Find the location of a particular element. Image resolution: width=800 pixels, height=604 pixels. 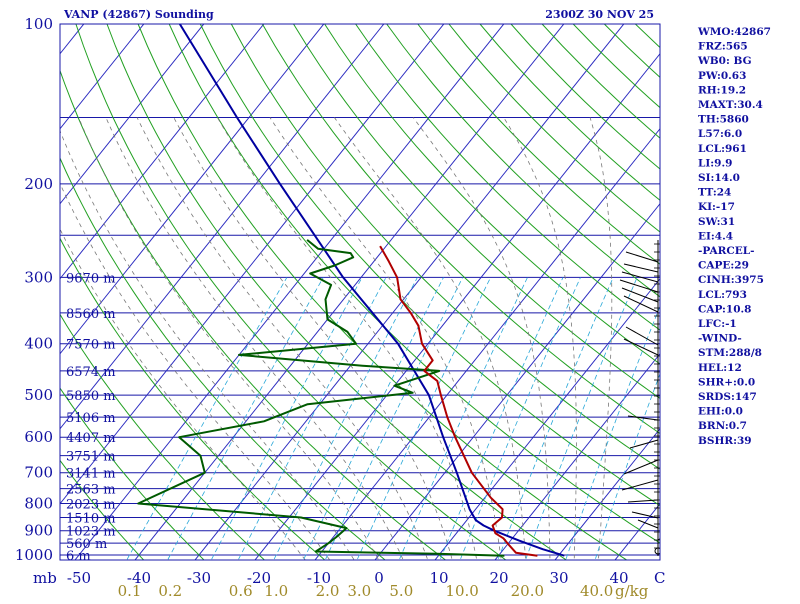

temperature-tick-label: 0 is located at coordinates (379, 578).